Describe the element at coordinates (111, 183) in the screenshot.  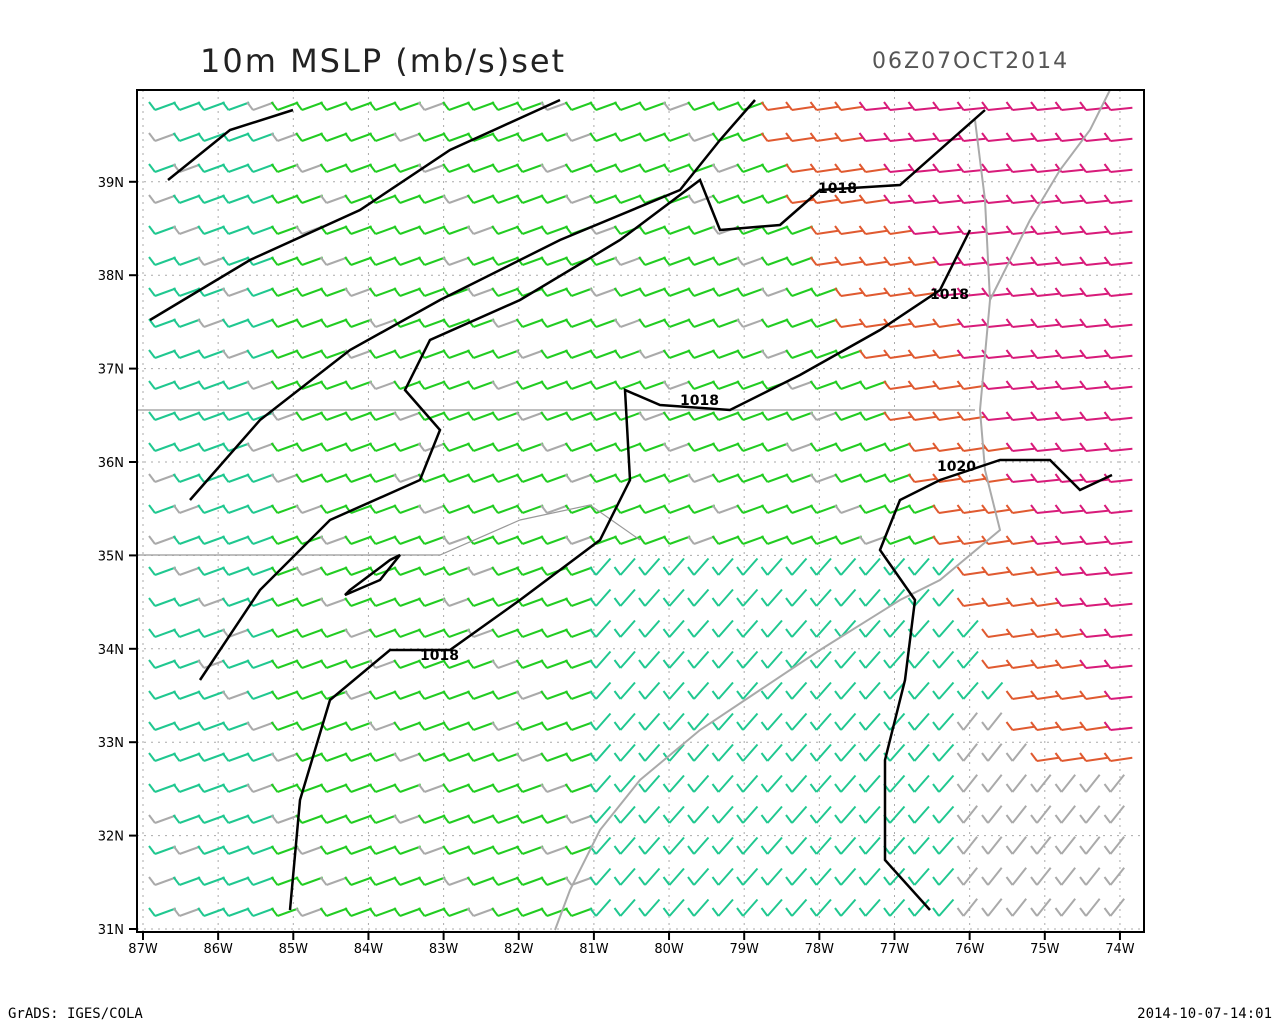
I see `lat-tick-label: 39N` at that location.